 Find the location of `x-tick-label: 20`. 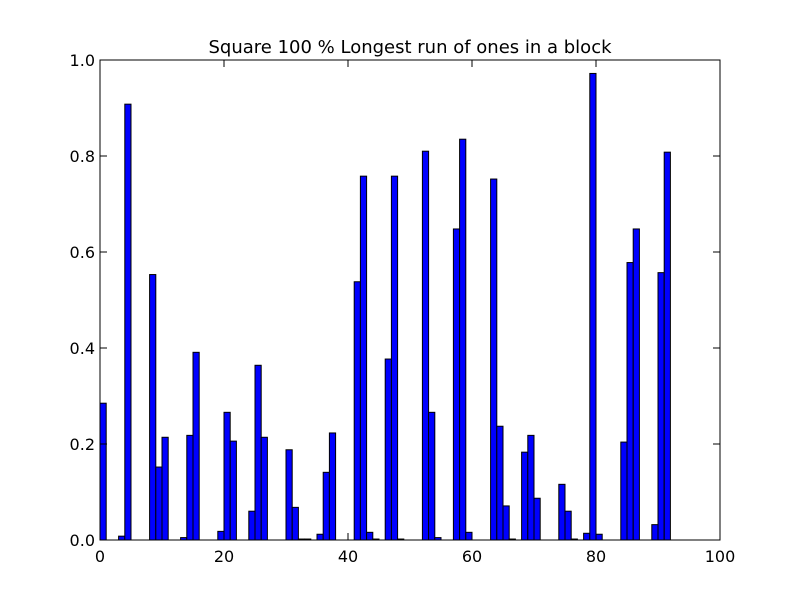

x-tick-label: 20 is located at coordinates (224, 556).